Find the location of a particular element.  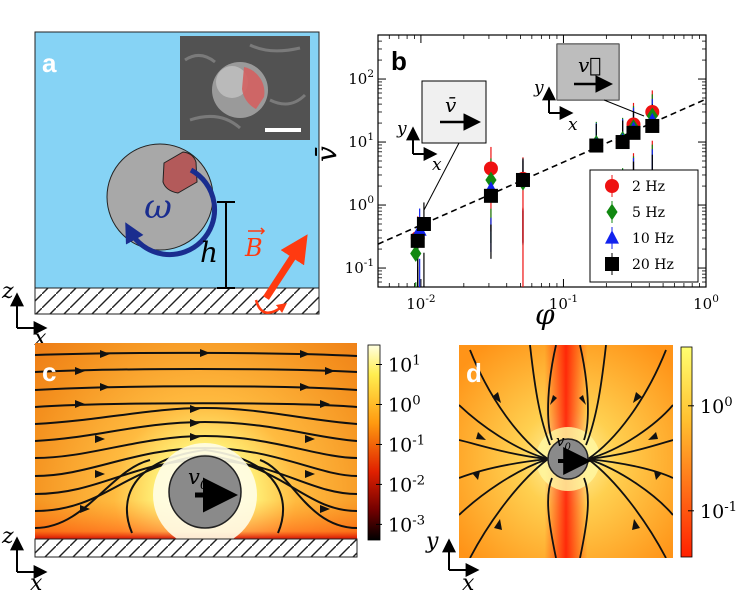

axes-zx-c: z x is located at coordinates (24, 560).